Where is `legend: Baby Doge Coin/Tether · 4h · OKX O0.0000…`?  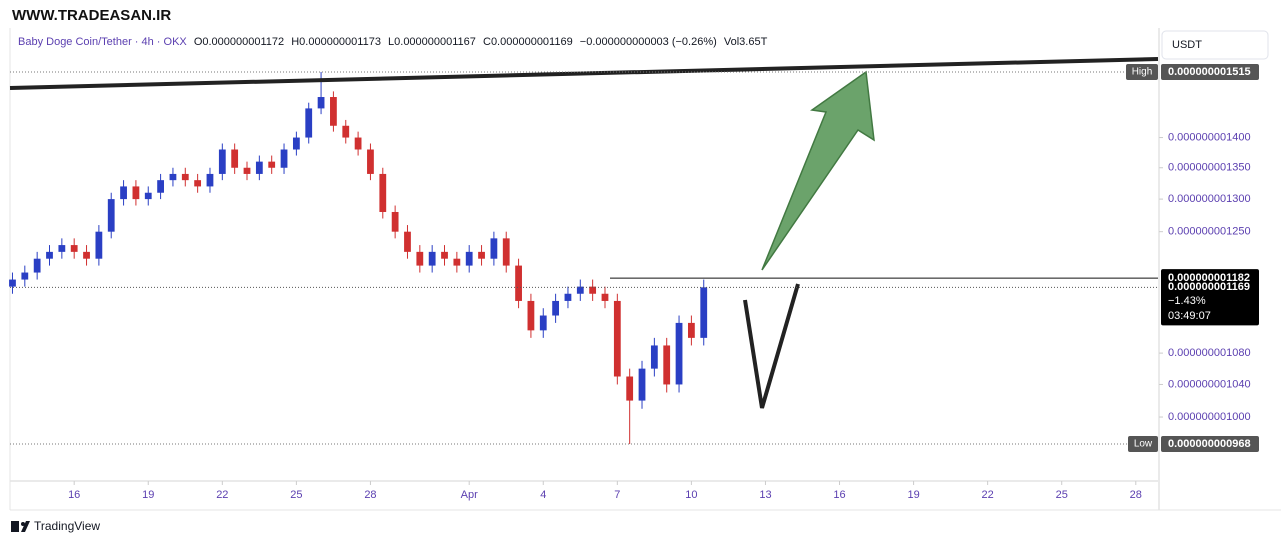
legend: Baby Doge Coin/Tether · 4h · OKX O0.0000… is located at coordinates (393, 42).